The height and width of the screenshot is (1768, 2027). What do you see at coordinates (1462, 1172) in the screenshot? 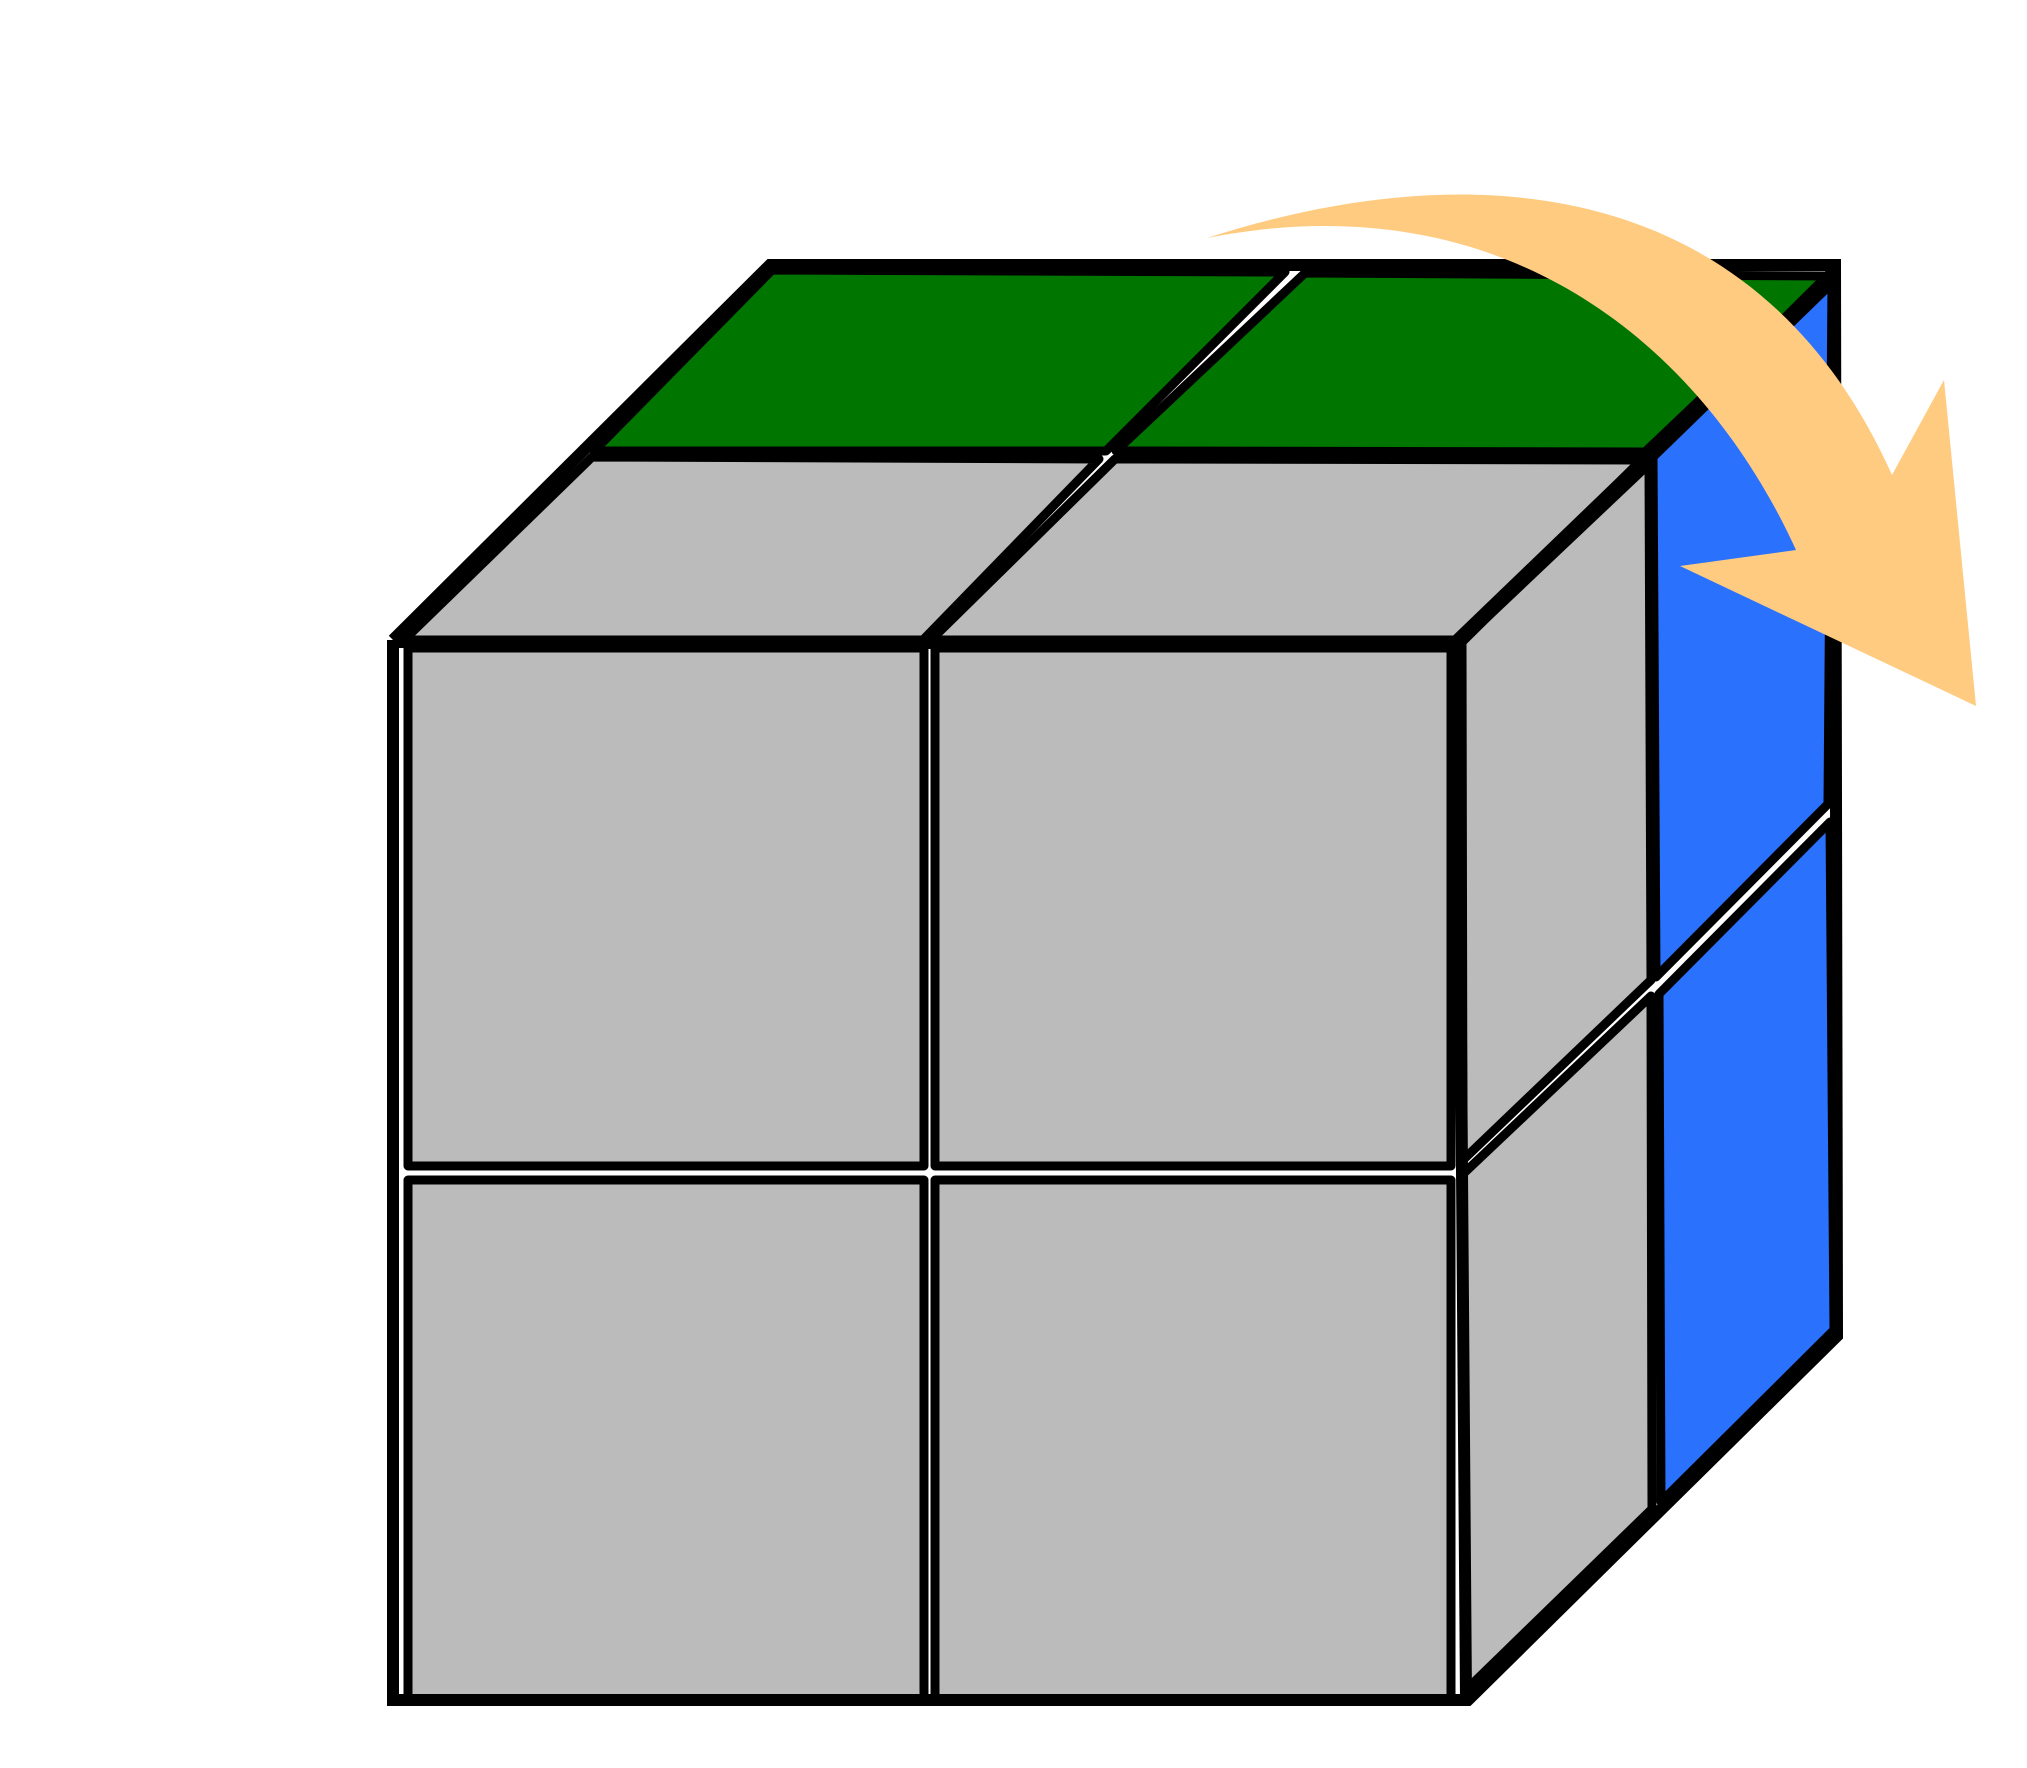
I see `outline-front-right-edge` at bounding box center [1462, 1172].